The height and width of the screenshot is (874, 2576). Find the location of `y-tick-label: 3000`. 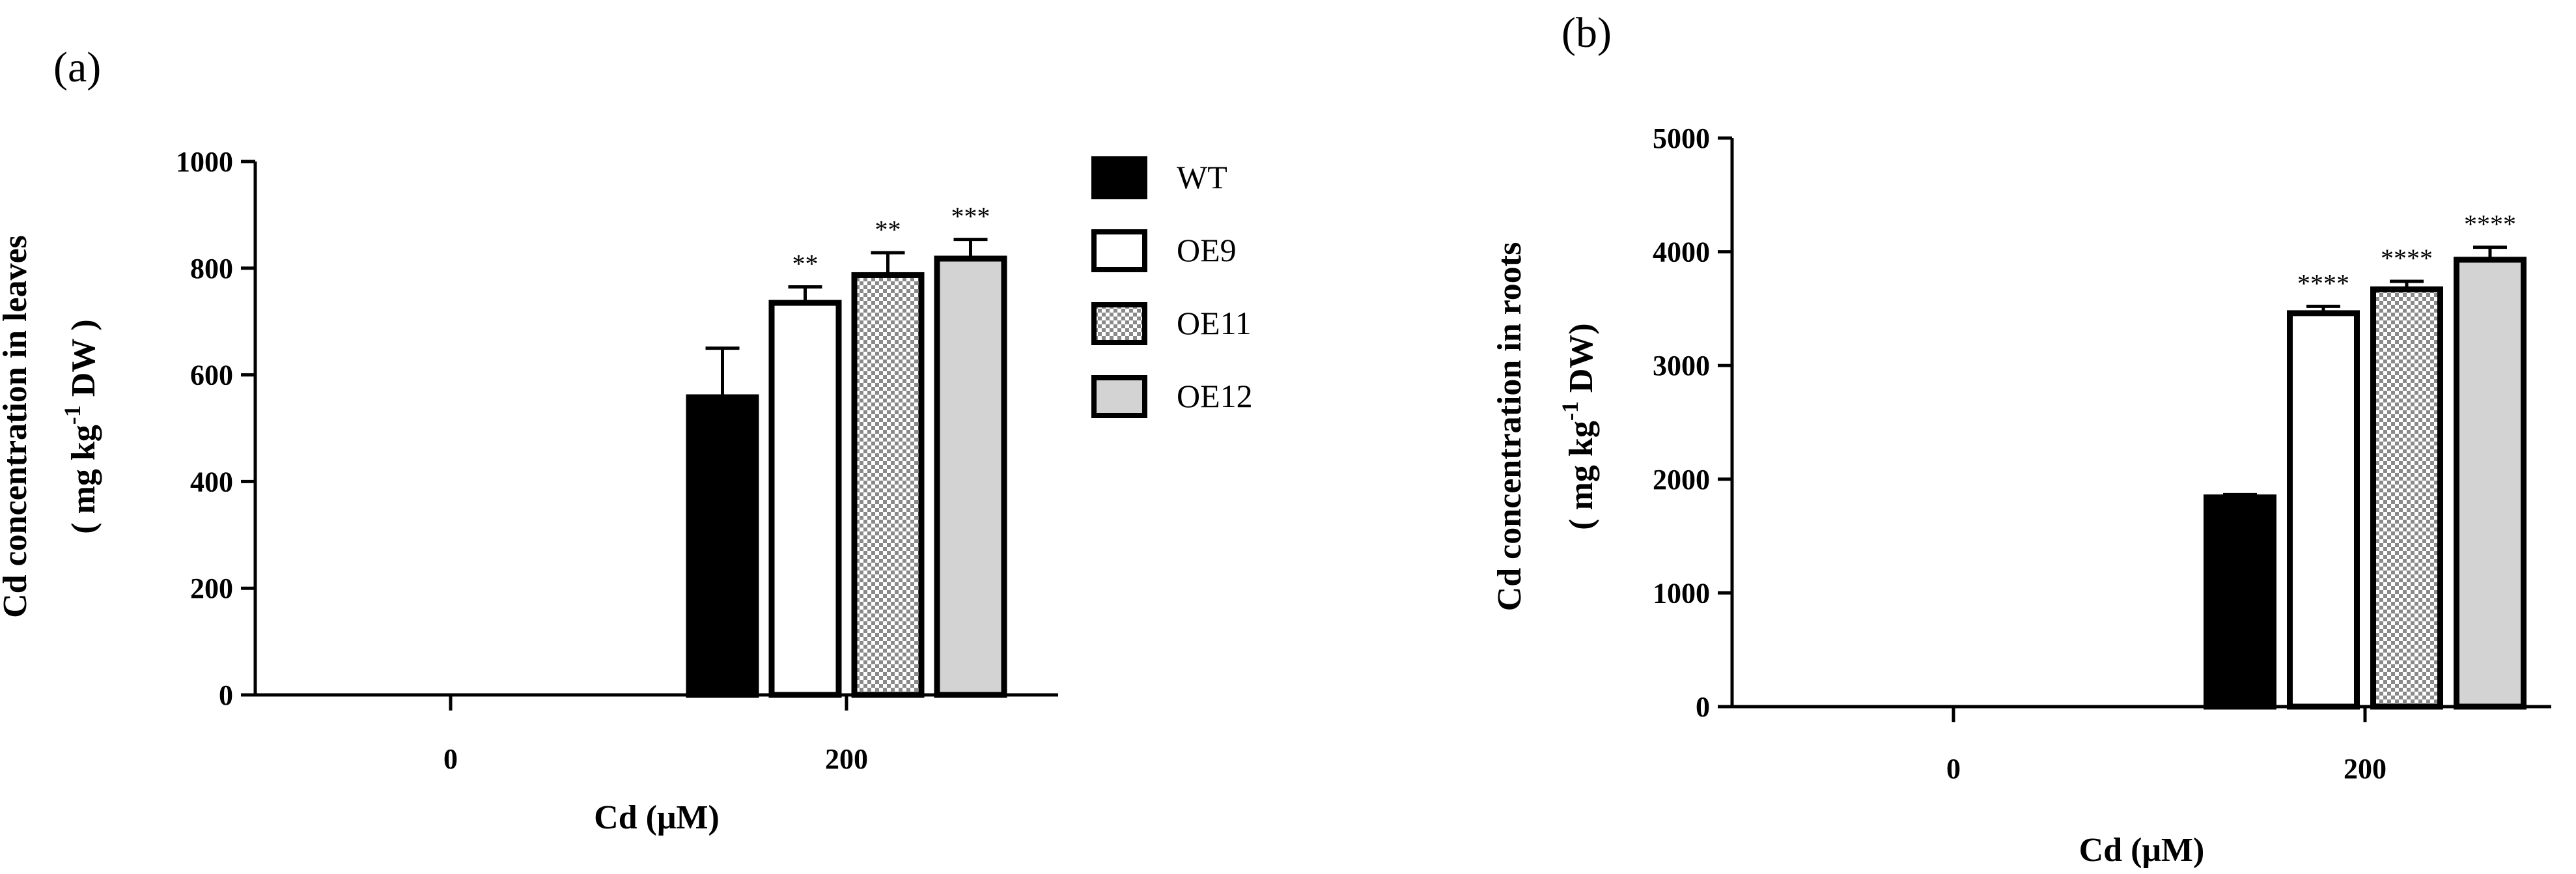

y-tick-label: 3000 is located at coordinates (1682, 366).